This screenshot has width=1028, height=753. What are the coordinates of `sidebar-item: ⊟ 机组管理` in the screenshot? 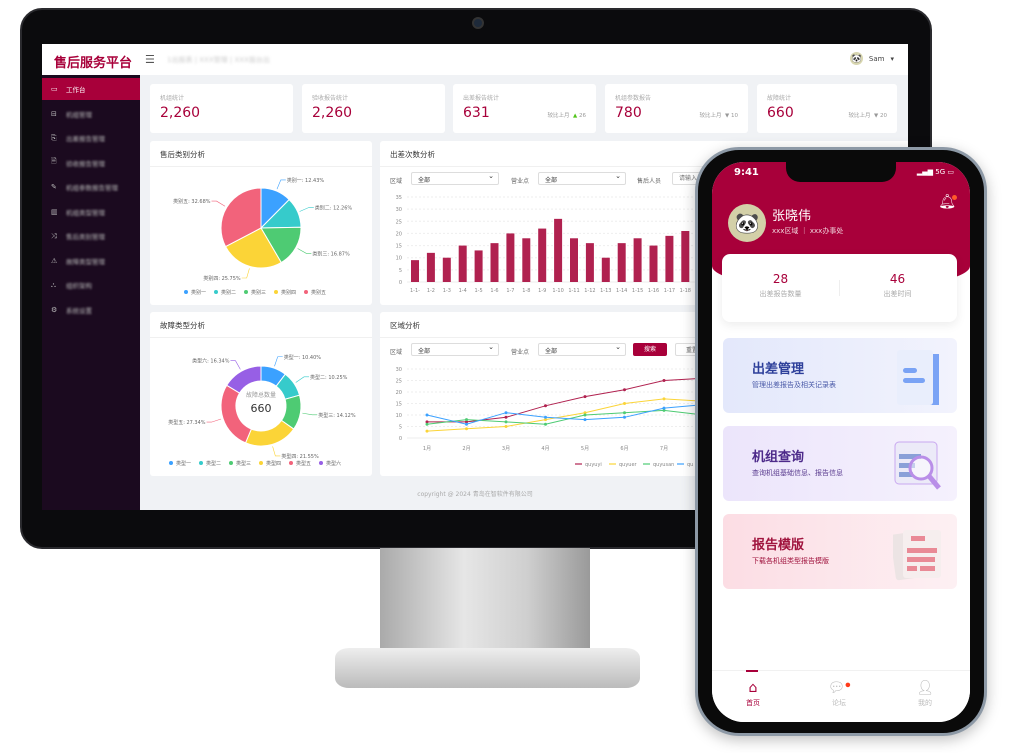 It's located at (91, 114).